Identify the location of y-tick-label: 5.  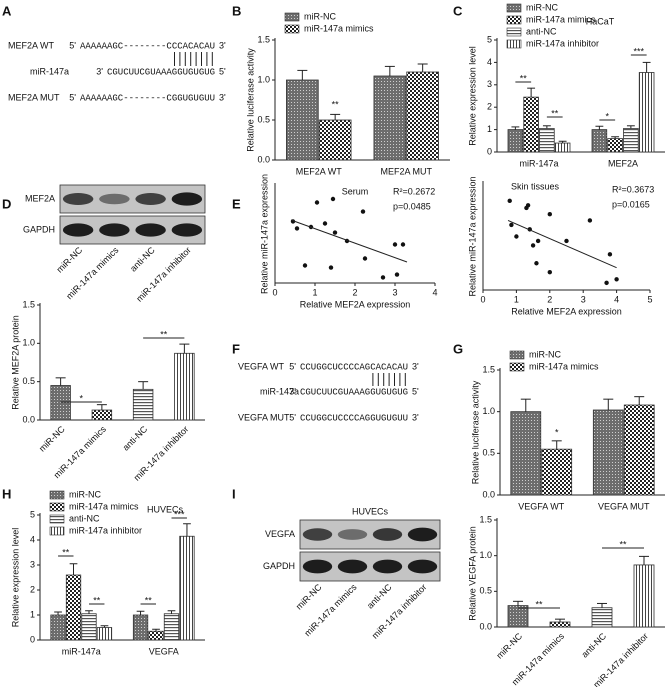
(32, 514).